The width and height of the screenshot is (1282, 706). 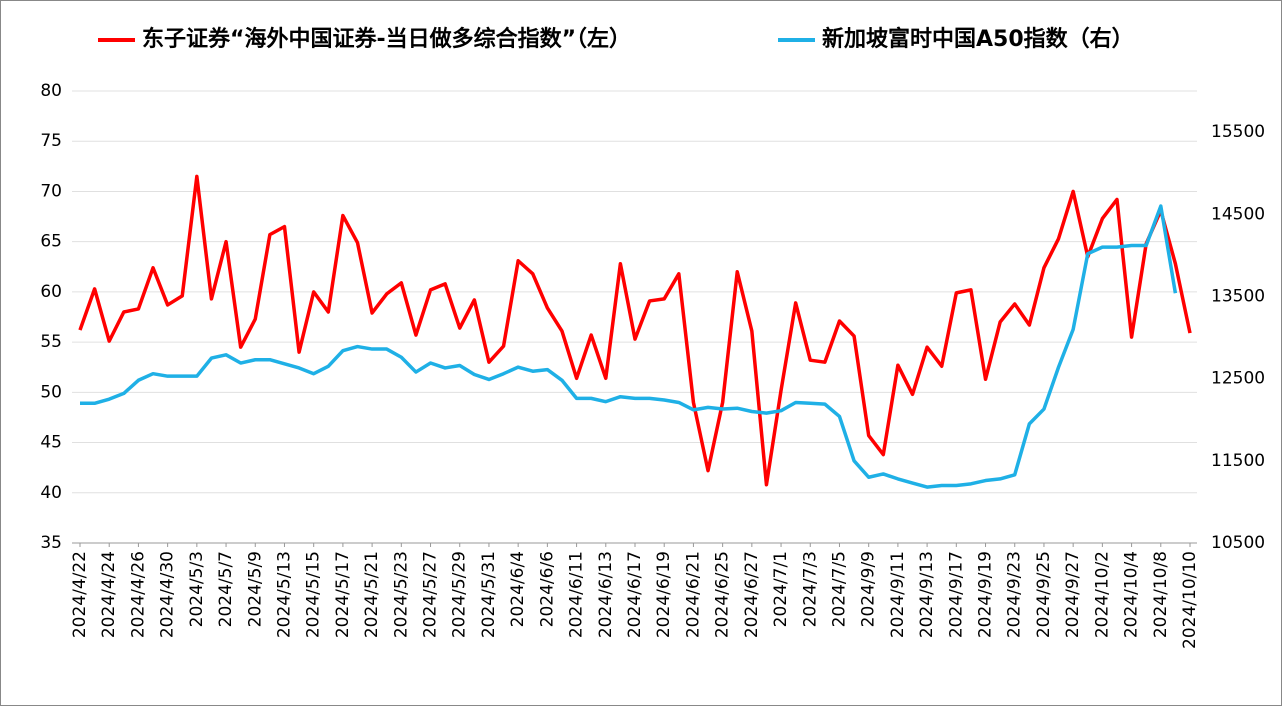 I want to click on x-tick-label: 2024/4/22, so click(x=80, y=594).